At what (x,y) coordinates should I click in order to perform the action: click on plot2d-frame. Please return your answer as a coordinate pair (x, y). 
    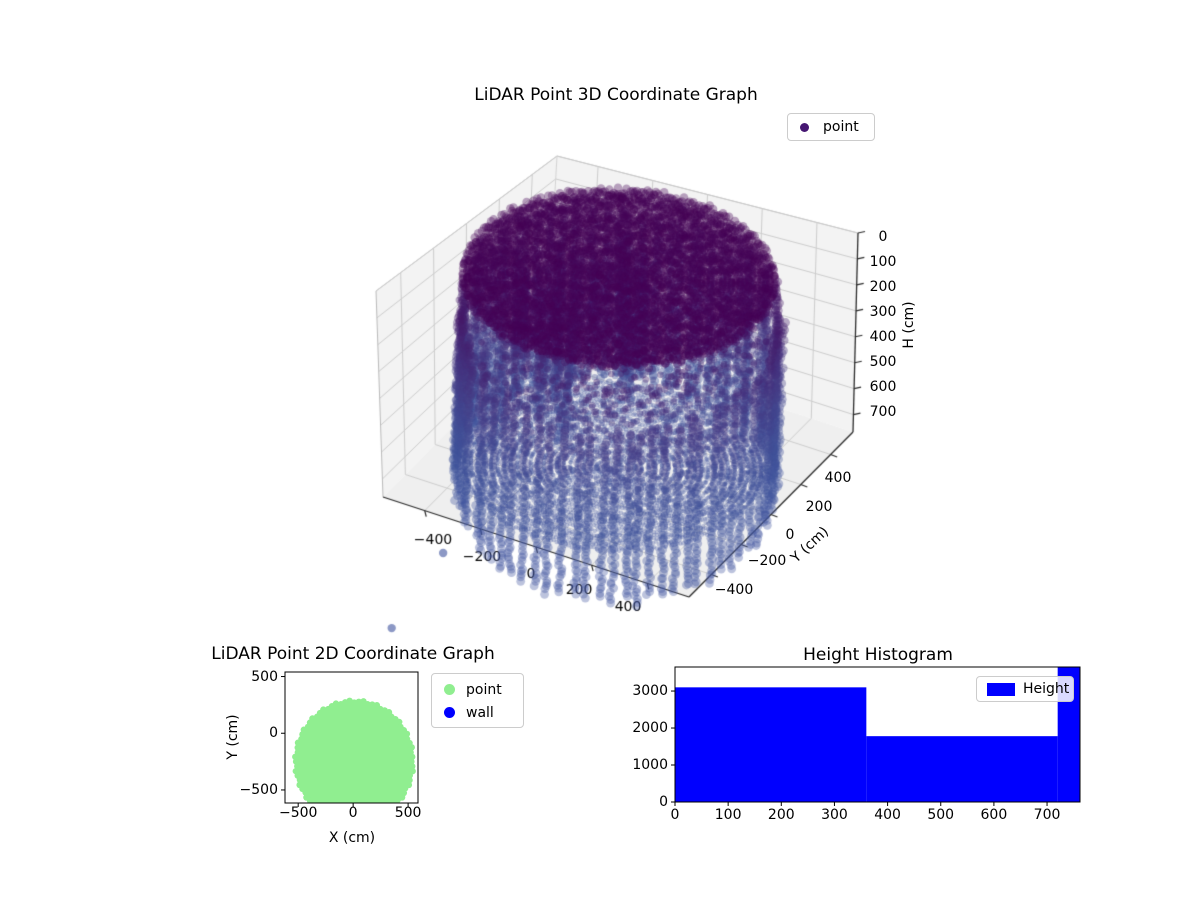
    Looking at the image, I should click on (351, 737).